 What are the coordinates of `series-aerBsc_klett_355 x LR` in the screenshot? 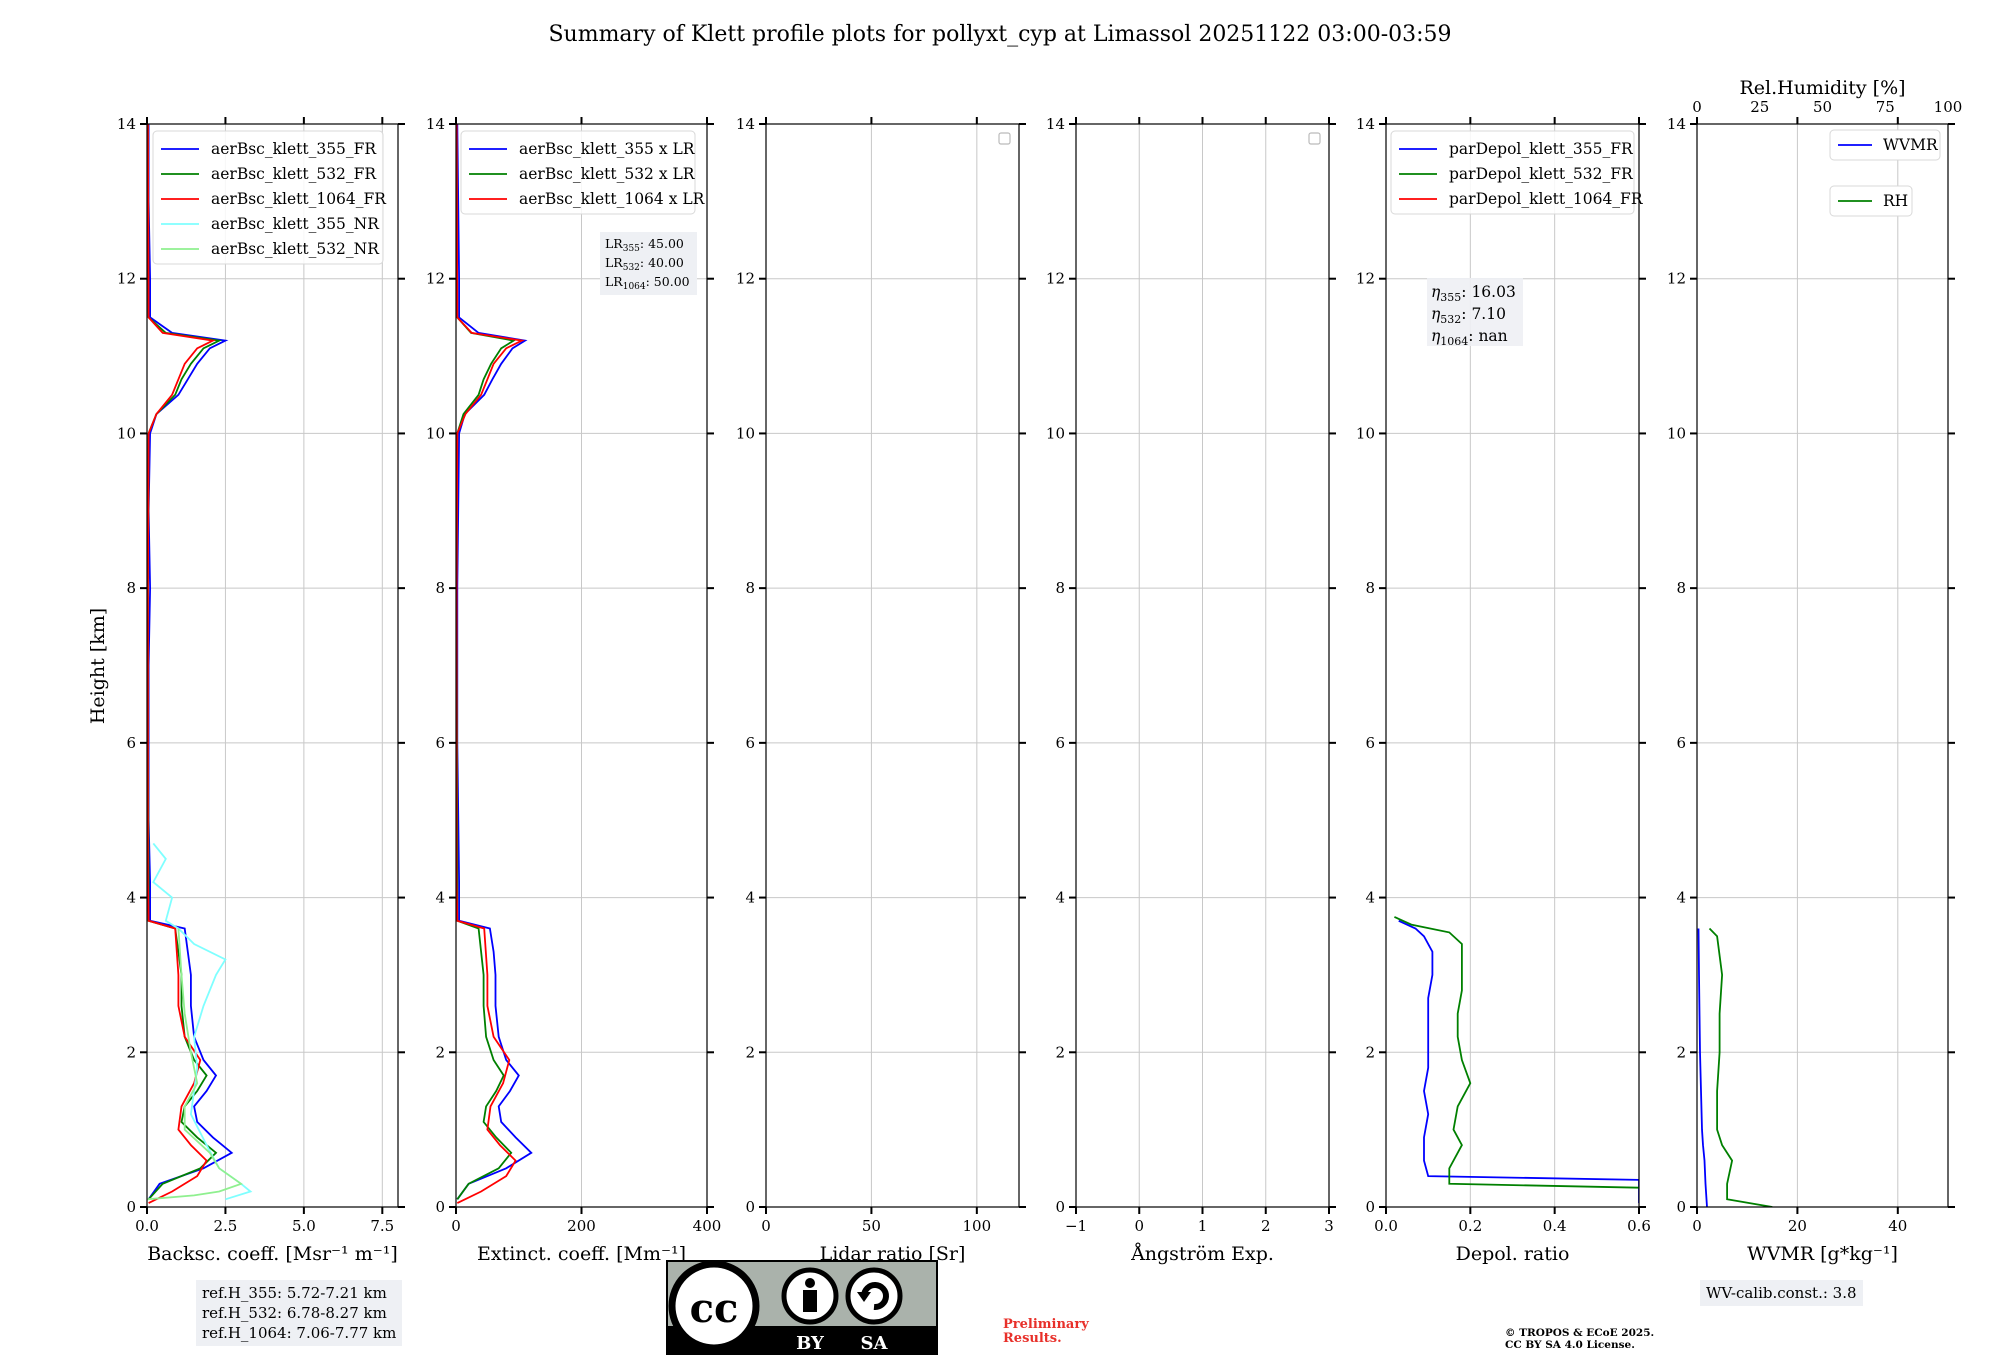 It's located at (494, 662).